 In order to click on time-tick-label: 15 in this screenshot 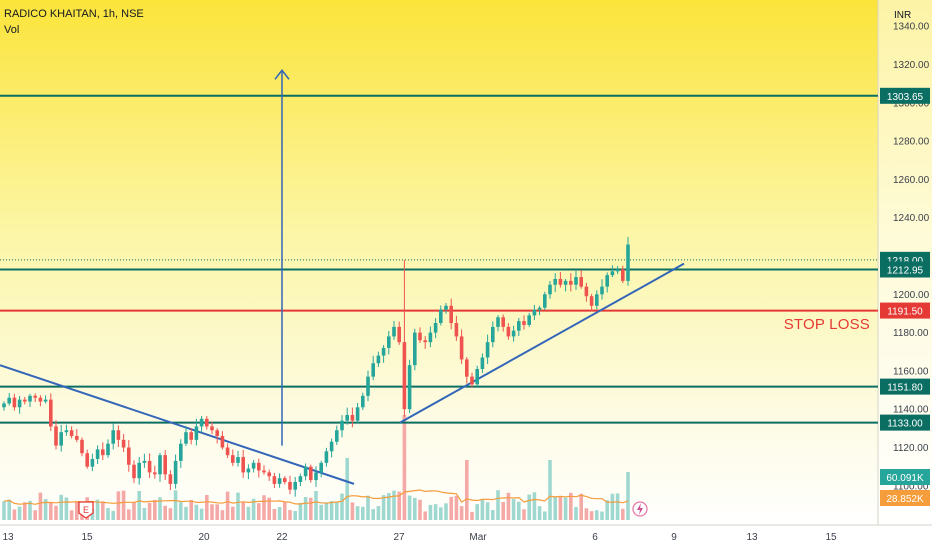, I will do `click(87, 537)`.